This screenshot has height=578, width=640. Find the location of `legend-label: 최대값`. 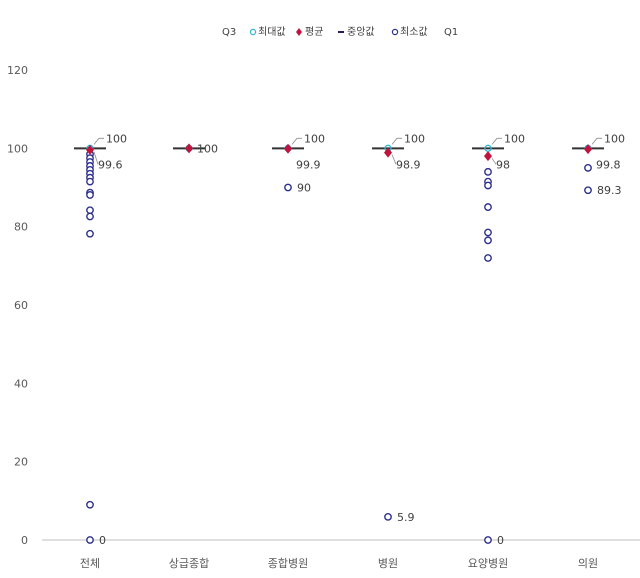

legend-label: 최대값 is located at coordinates (272, 32).